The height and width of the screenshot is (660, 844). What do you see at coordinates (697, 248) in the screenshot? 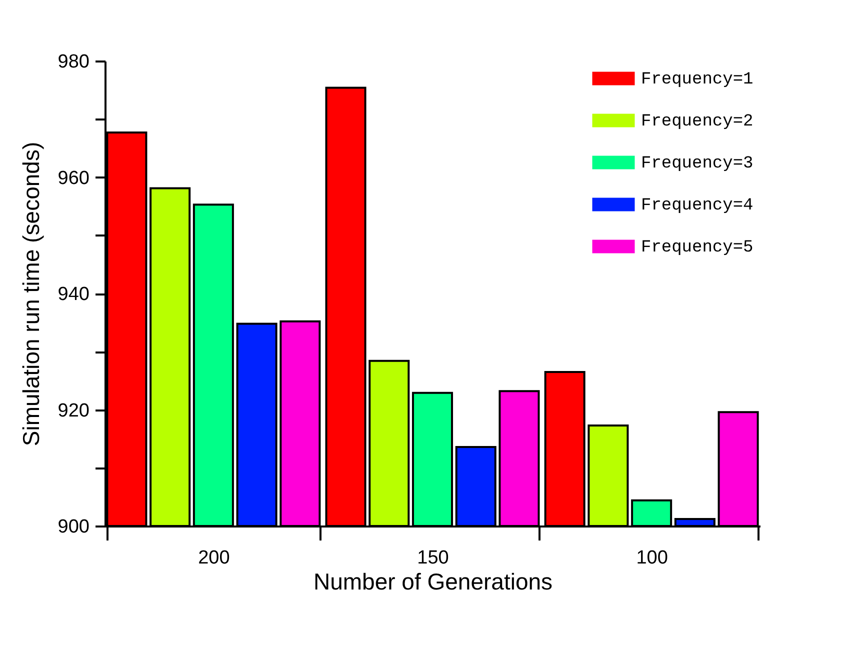
I see `legend-label: Frequency=5` at bounding box center [697, 248].